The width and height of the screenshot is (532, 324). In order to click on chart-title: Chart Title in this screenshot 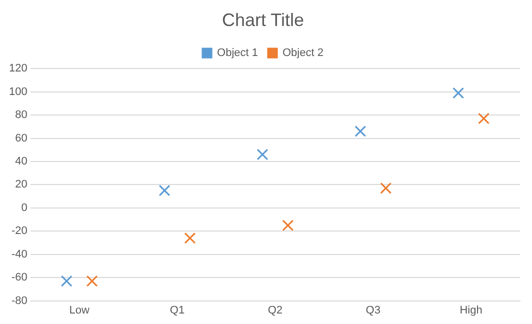, I will do `click(263, 20)`.